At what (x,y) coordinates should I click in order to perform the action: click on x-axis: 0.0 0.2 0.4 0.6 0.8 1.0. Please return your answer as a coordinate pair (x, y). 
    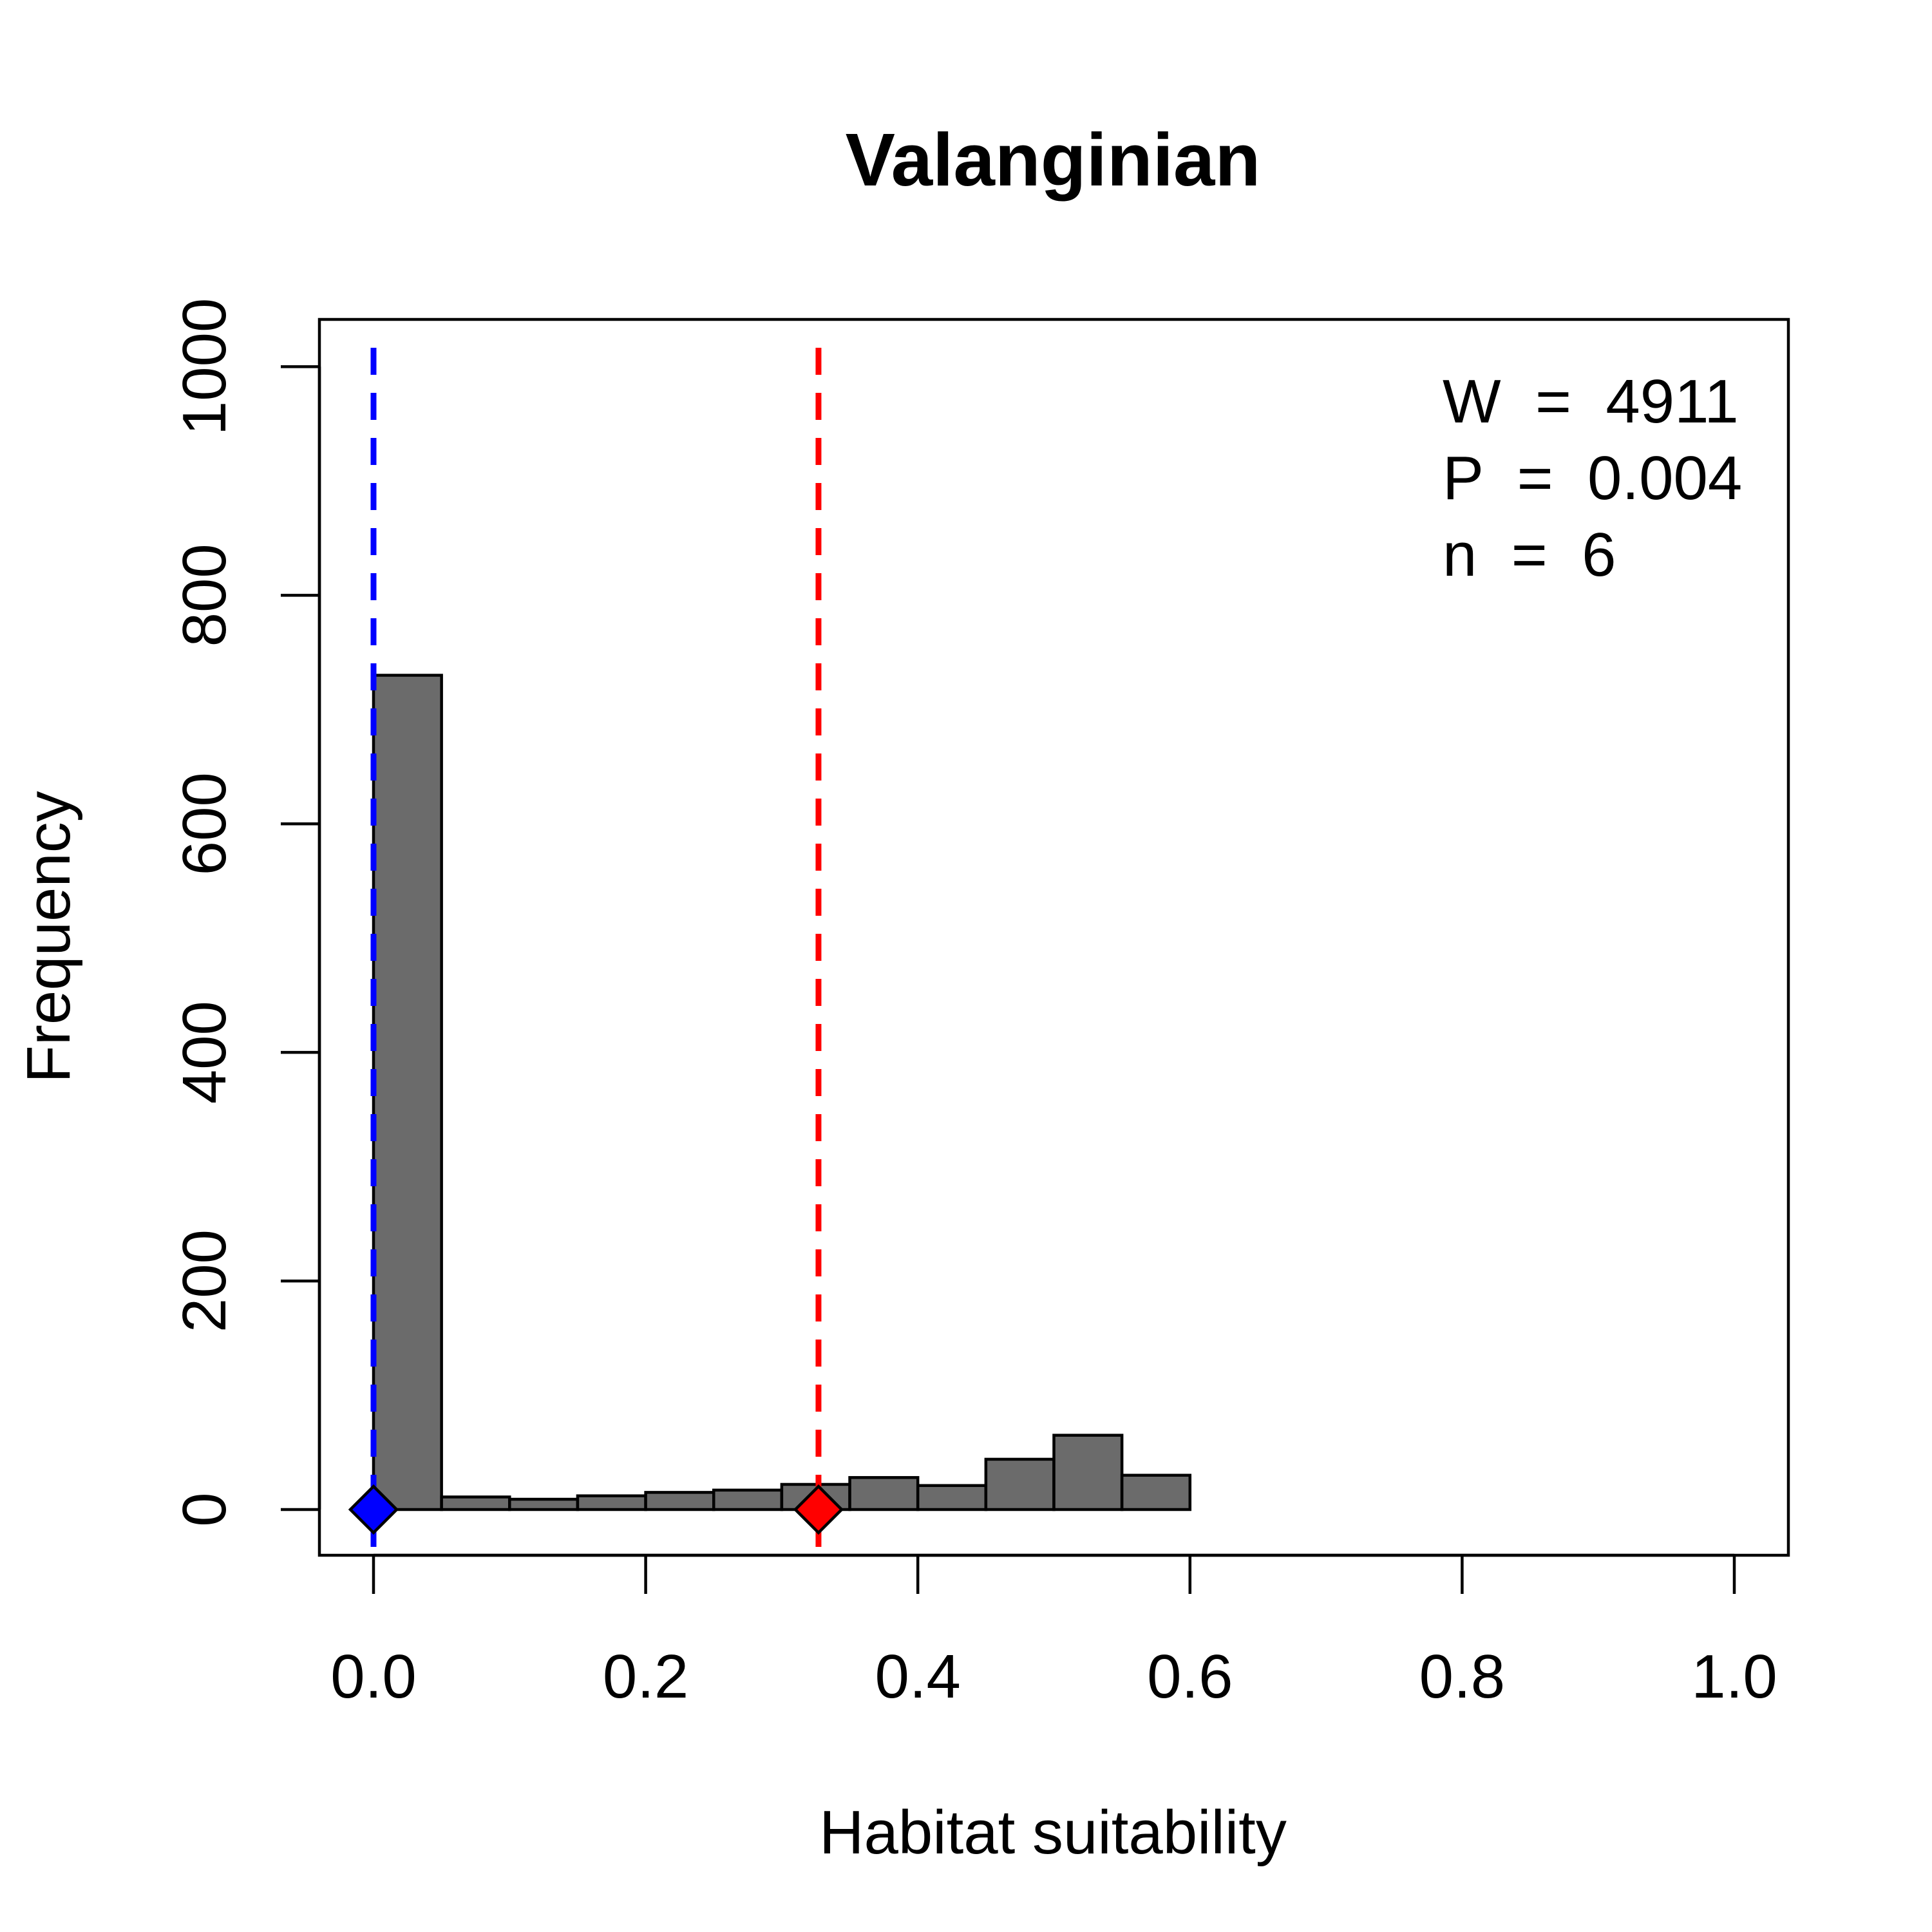
    Looking at the image, I should click on (1053, 1632).